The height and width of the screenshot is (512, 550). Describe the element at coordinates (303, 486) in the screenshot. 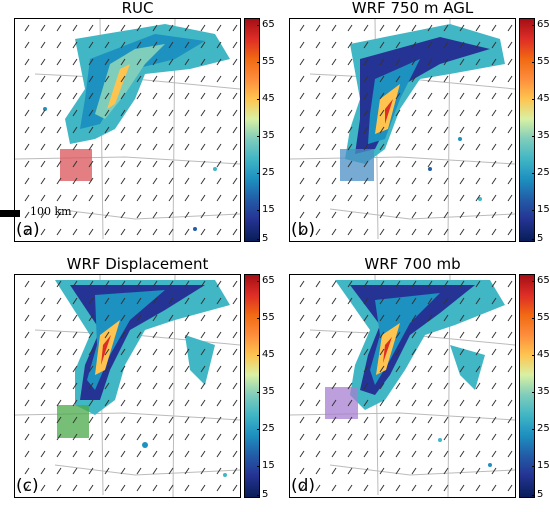

I see `panel-label: (d)` at that location.